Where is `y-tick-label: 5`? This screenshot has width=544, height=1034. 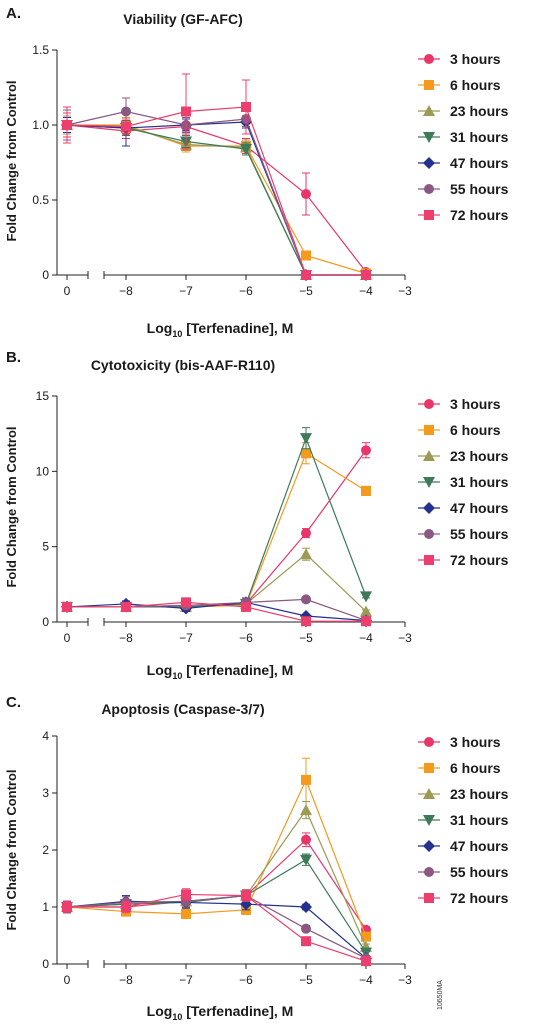 y-tick-label: 5 is located at coordinates (45, 547).